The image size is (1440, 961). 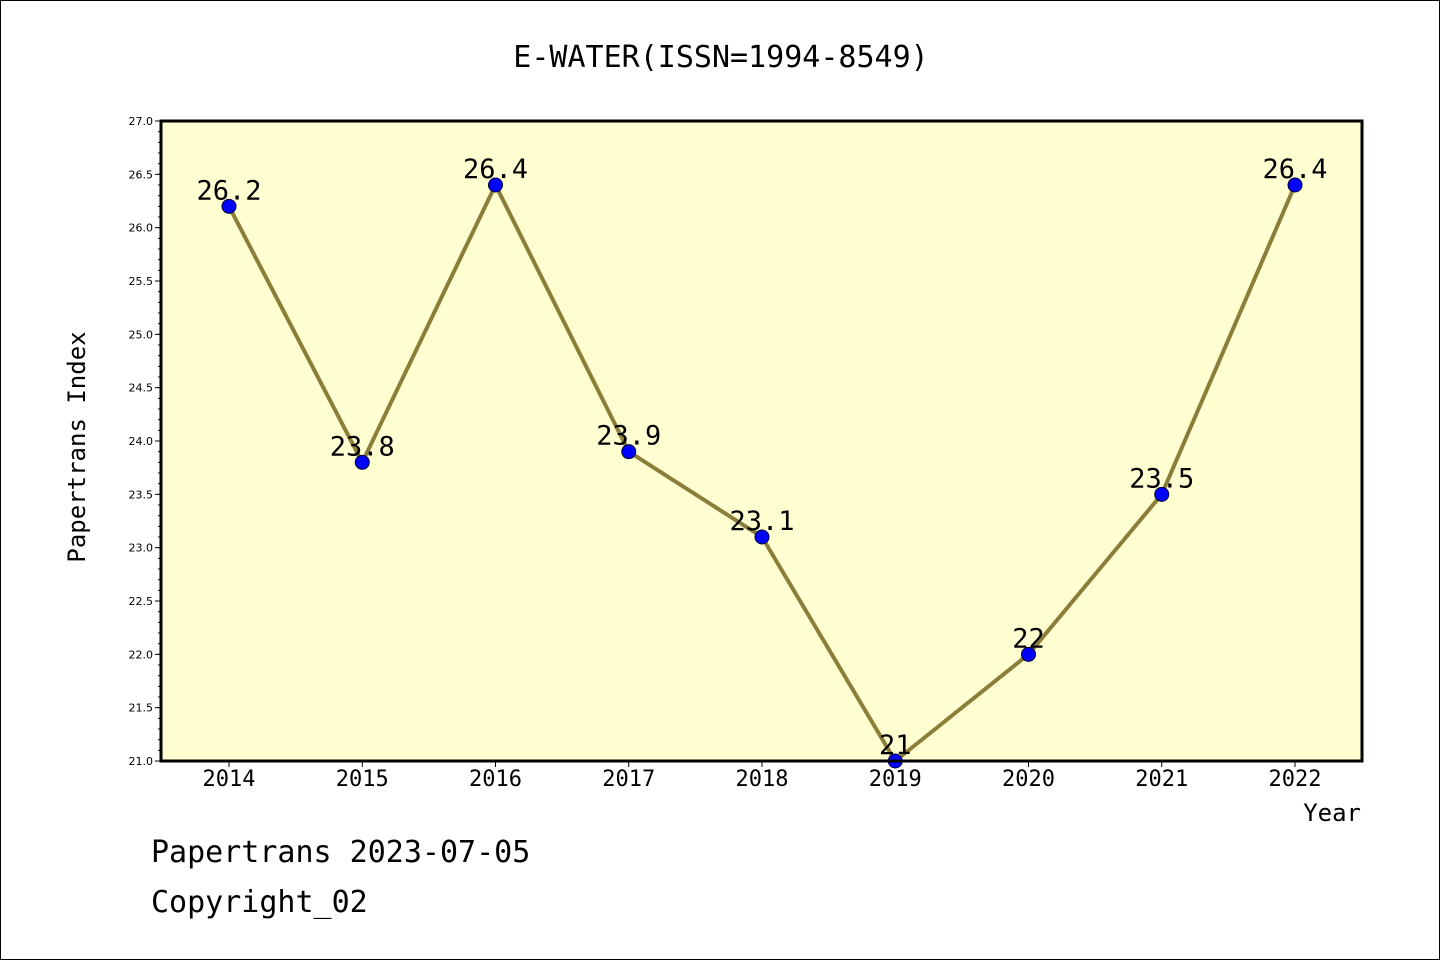 I want to click on y-tick-label: 25.0, so click(x=141, y=334).